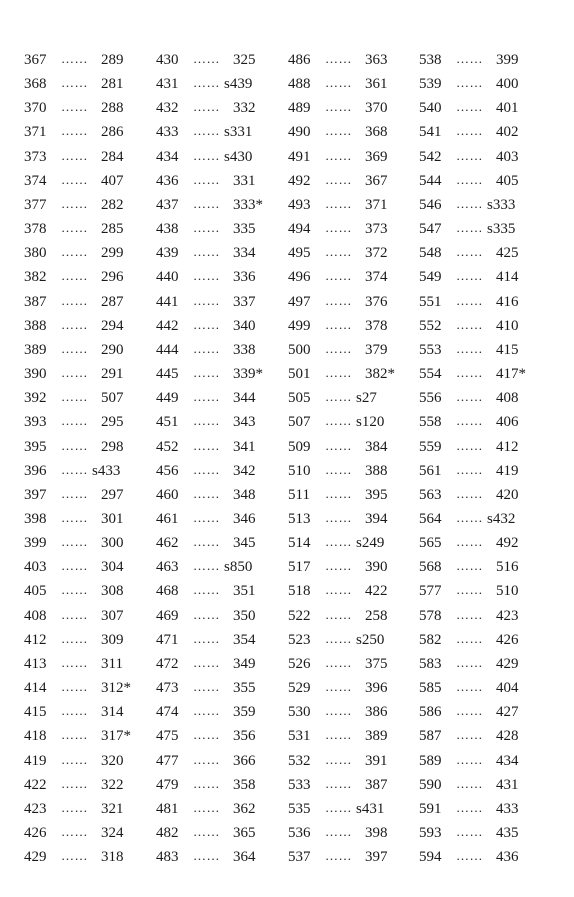  What do you see at coordinates (244, 712) in the screenshot?
I see `entry-reference: 359` at bounding box center [244, 712].